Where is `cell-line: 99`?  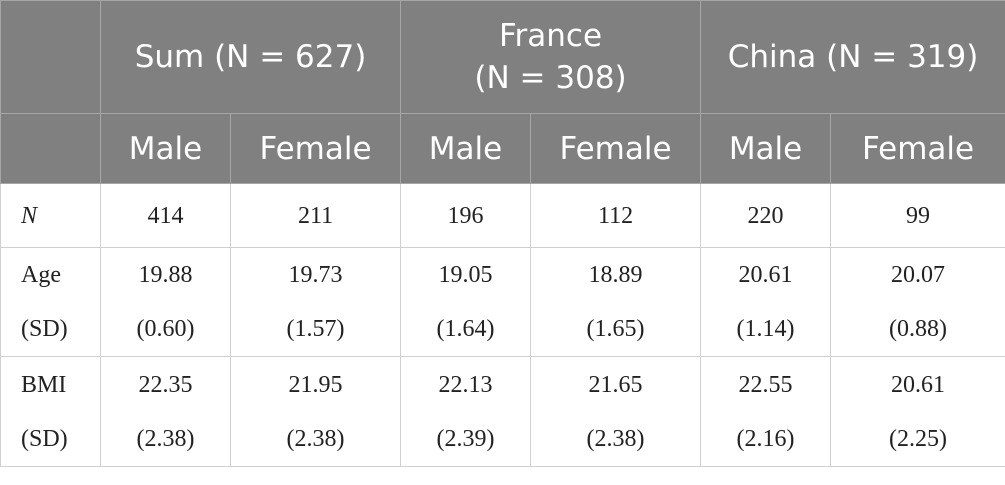
cell-line: 99 is located at coordinates (918, 215).